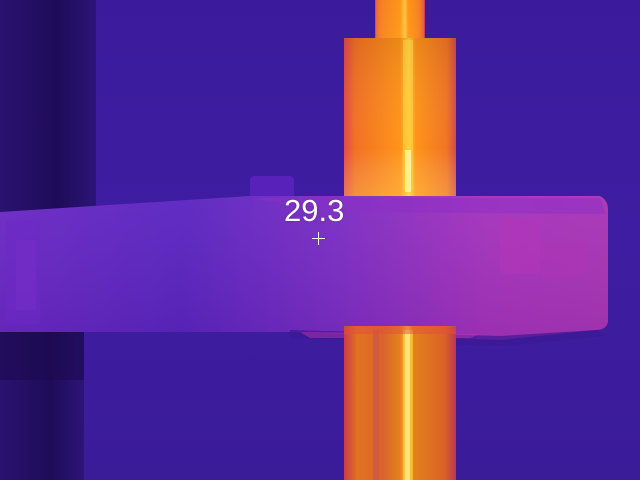  I want to click on disc-block, so click(272, 188).